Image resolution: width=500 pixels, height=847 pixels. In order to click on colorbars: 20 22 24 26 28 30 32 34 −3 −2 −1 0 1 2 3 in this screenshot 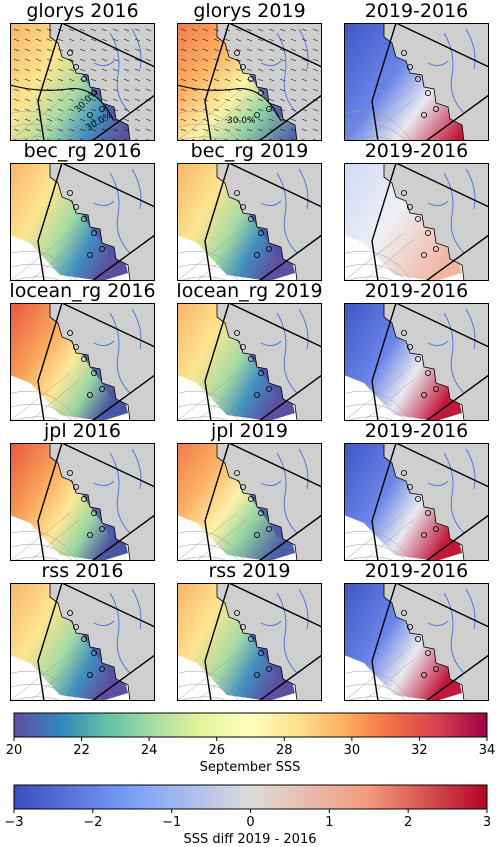, I will do `click(250, 771)`.